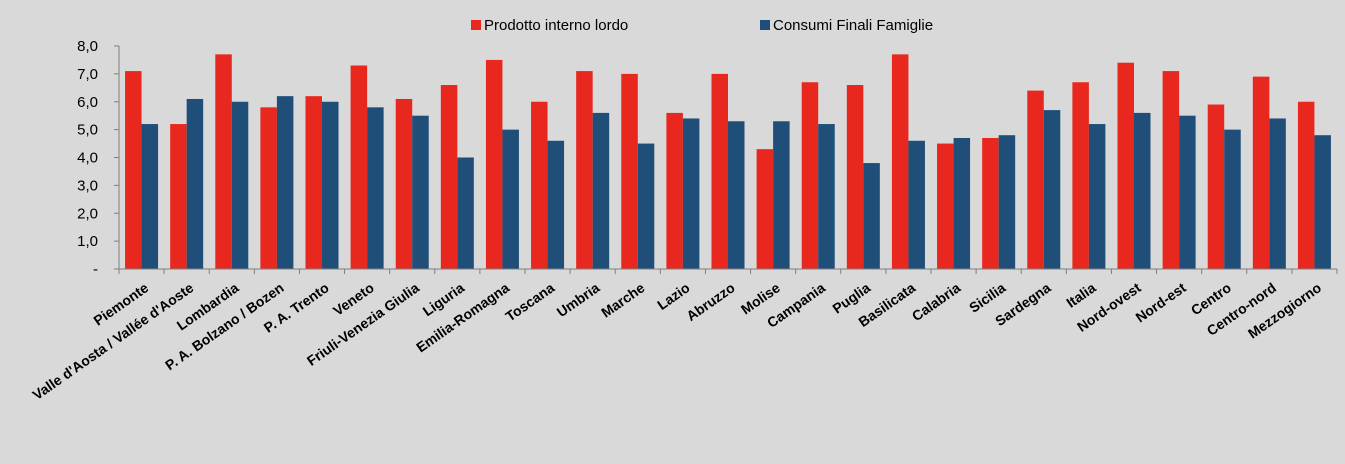 The height and width of the screenshot is (464, 1345). Describe the element at coordinates (87, 213) in the screenshot. I see `y-tick-label: 2,0` at that location.